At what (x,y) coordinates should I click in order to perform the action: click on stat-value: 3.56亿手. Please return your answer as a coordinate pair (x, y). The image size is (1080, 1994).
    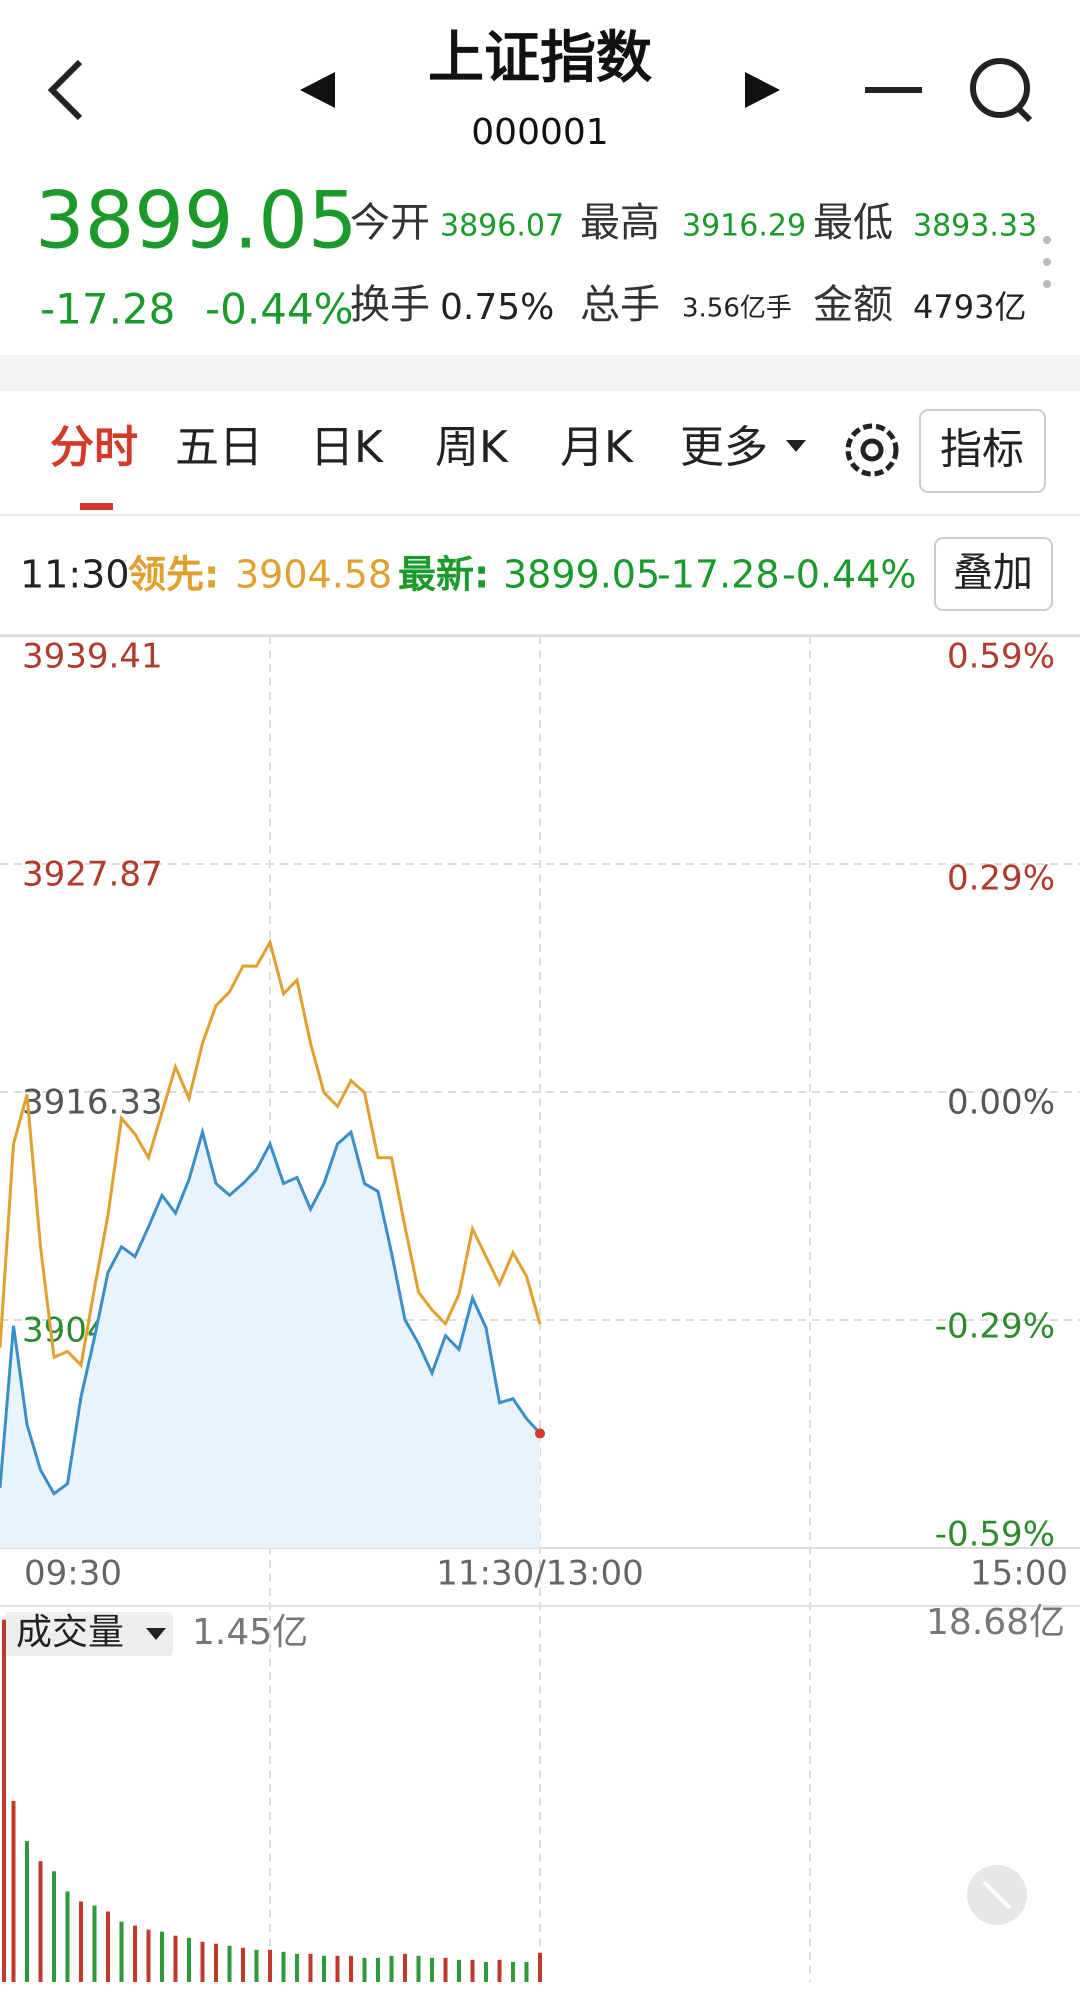
    Looking at the image, I should click on (737, 309).